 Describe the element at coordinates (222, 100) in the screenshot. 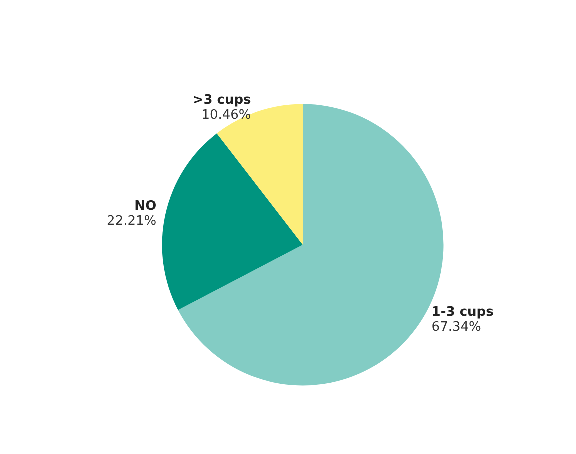

I see `slice-label: >3 cups` at that location.